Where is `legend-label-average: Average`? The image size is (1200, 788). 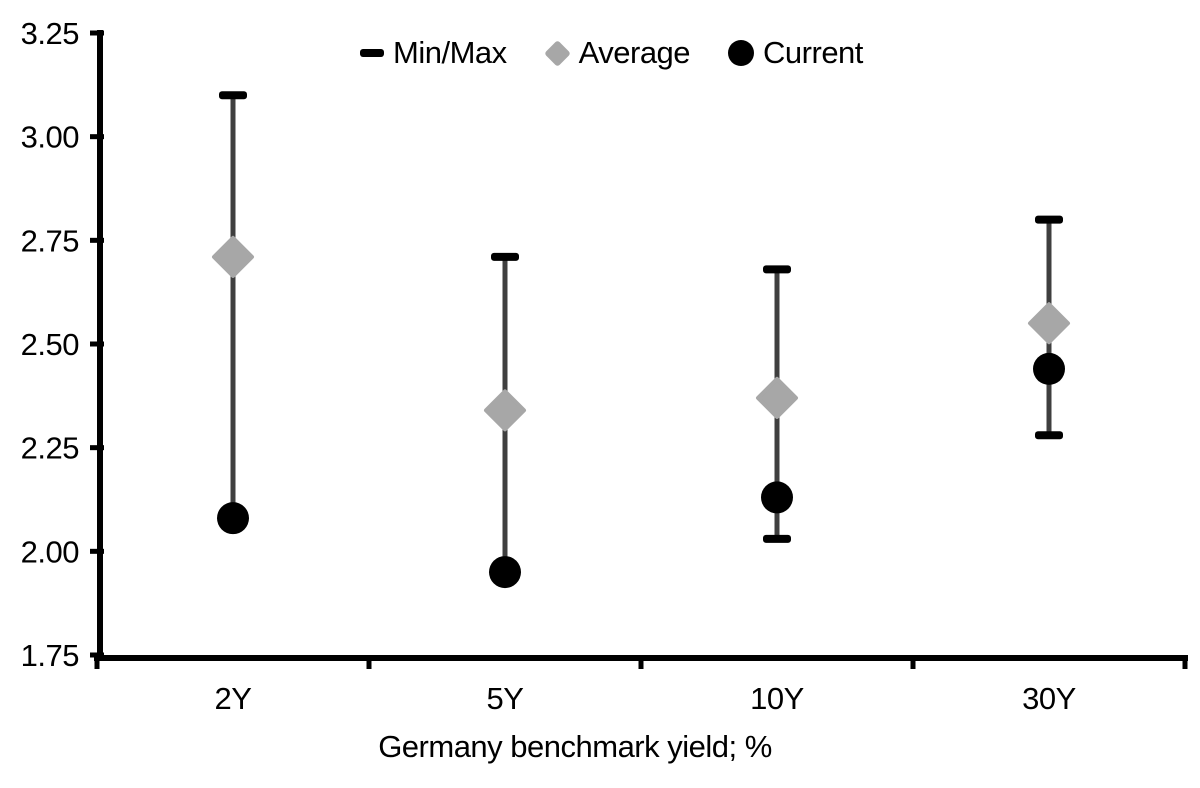 legend-label-average: Average is located at coordinates (634, 52).